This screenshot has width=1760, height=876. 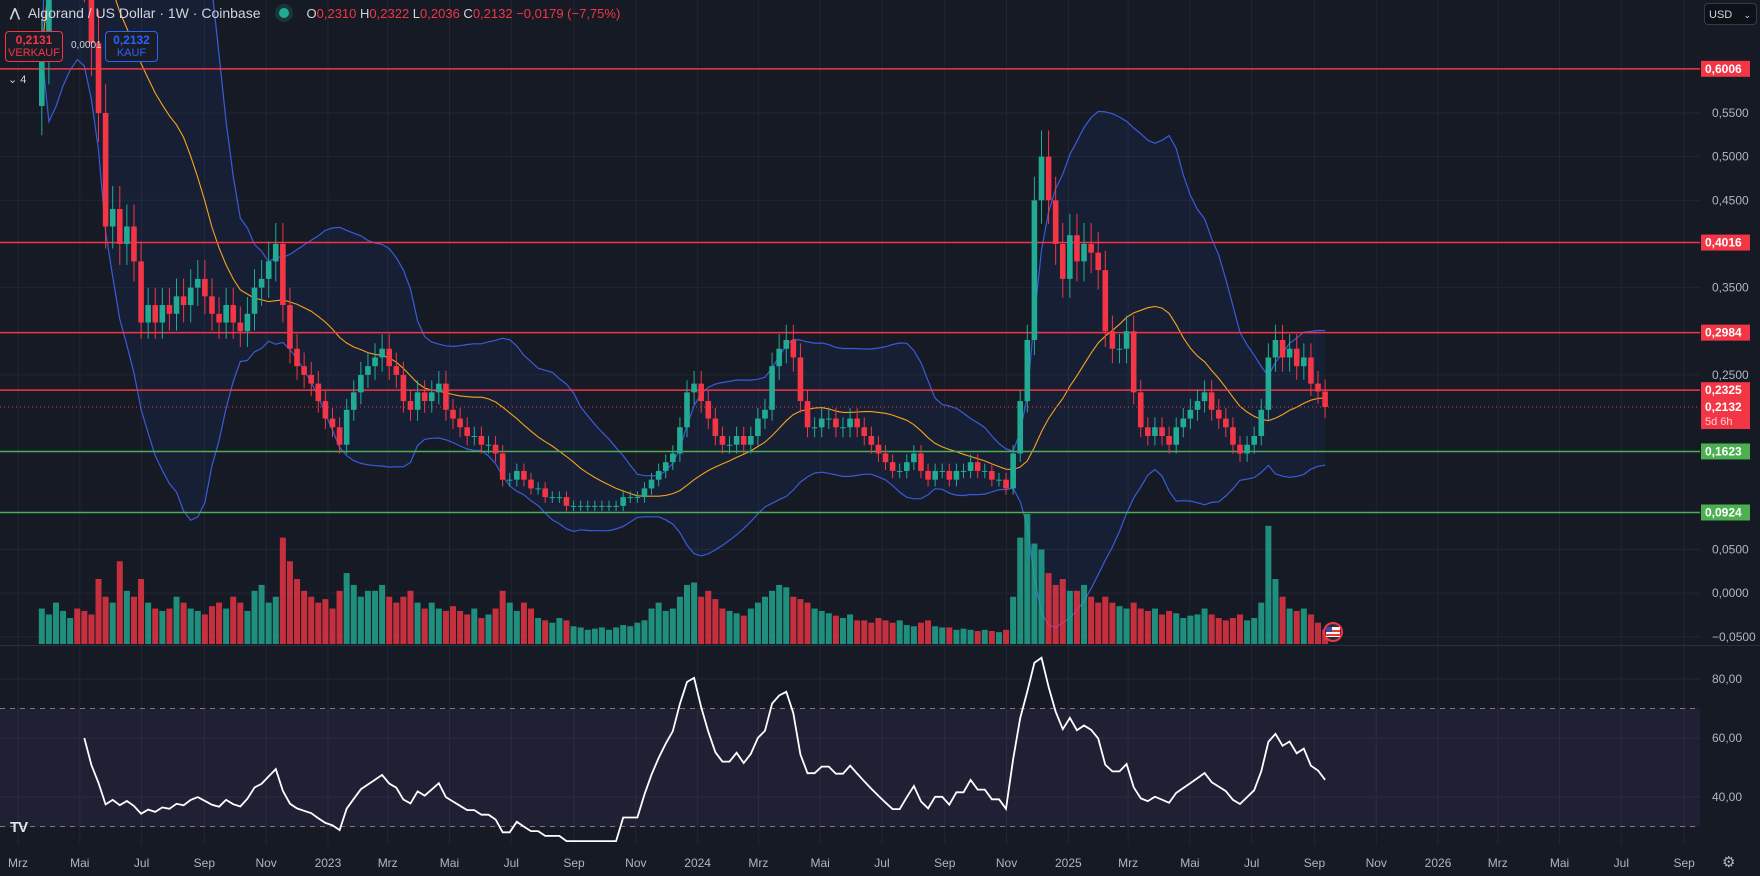 What do you see at coordinates (1730, 14) in the screenshot?
I see `currency-button: USD ⌄` at bounding box center [1730, 14].